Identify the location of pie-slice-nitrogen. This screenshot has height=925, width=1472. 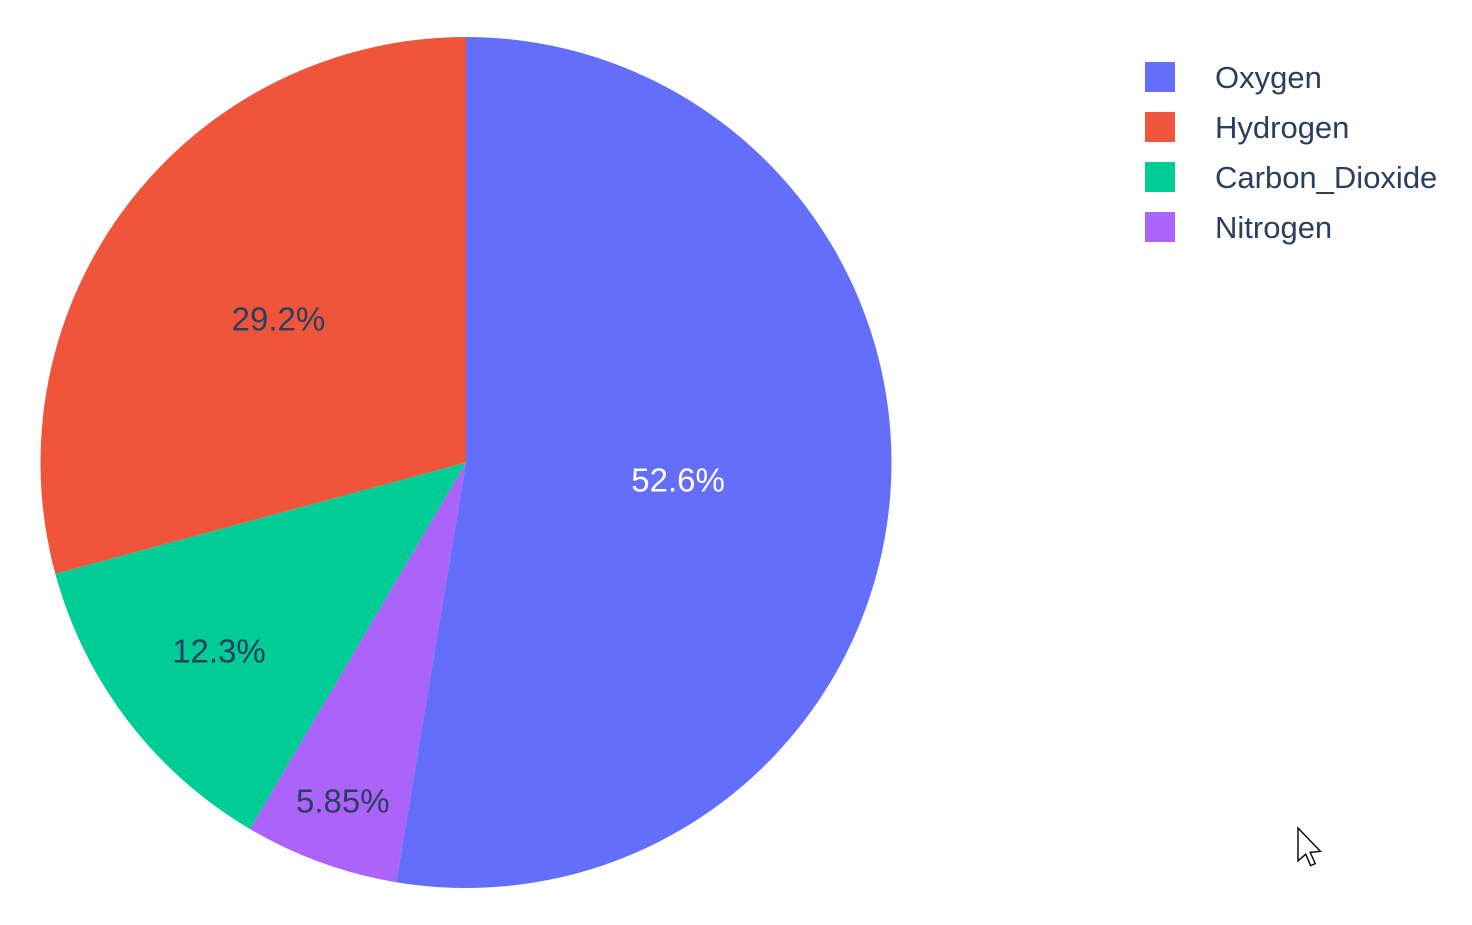
(357, 672).